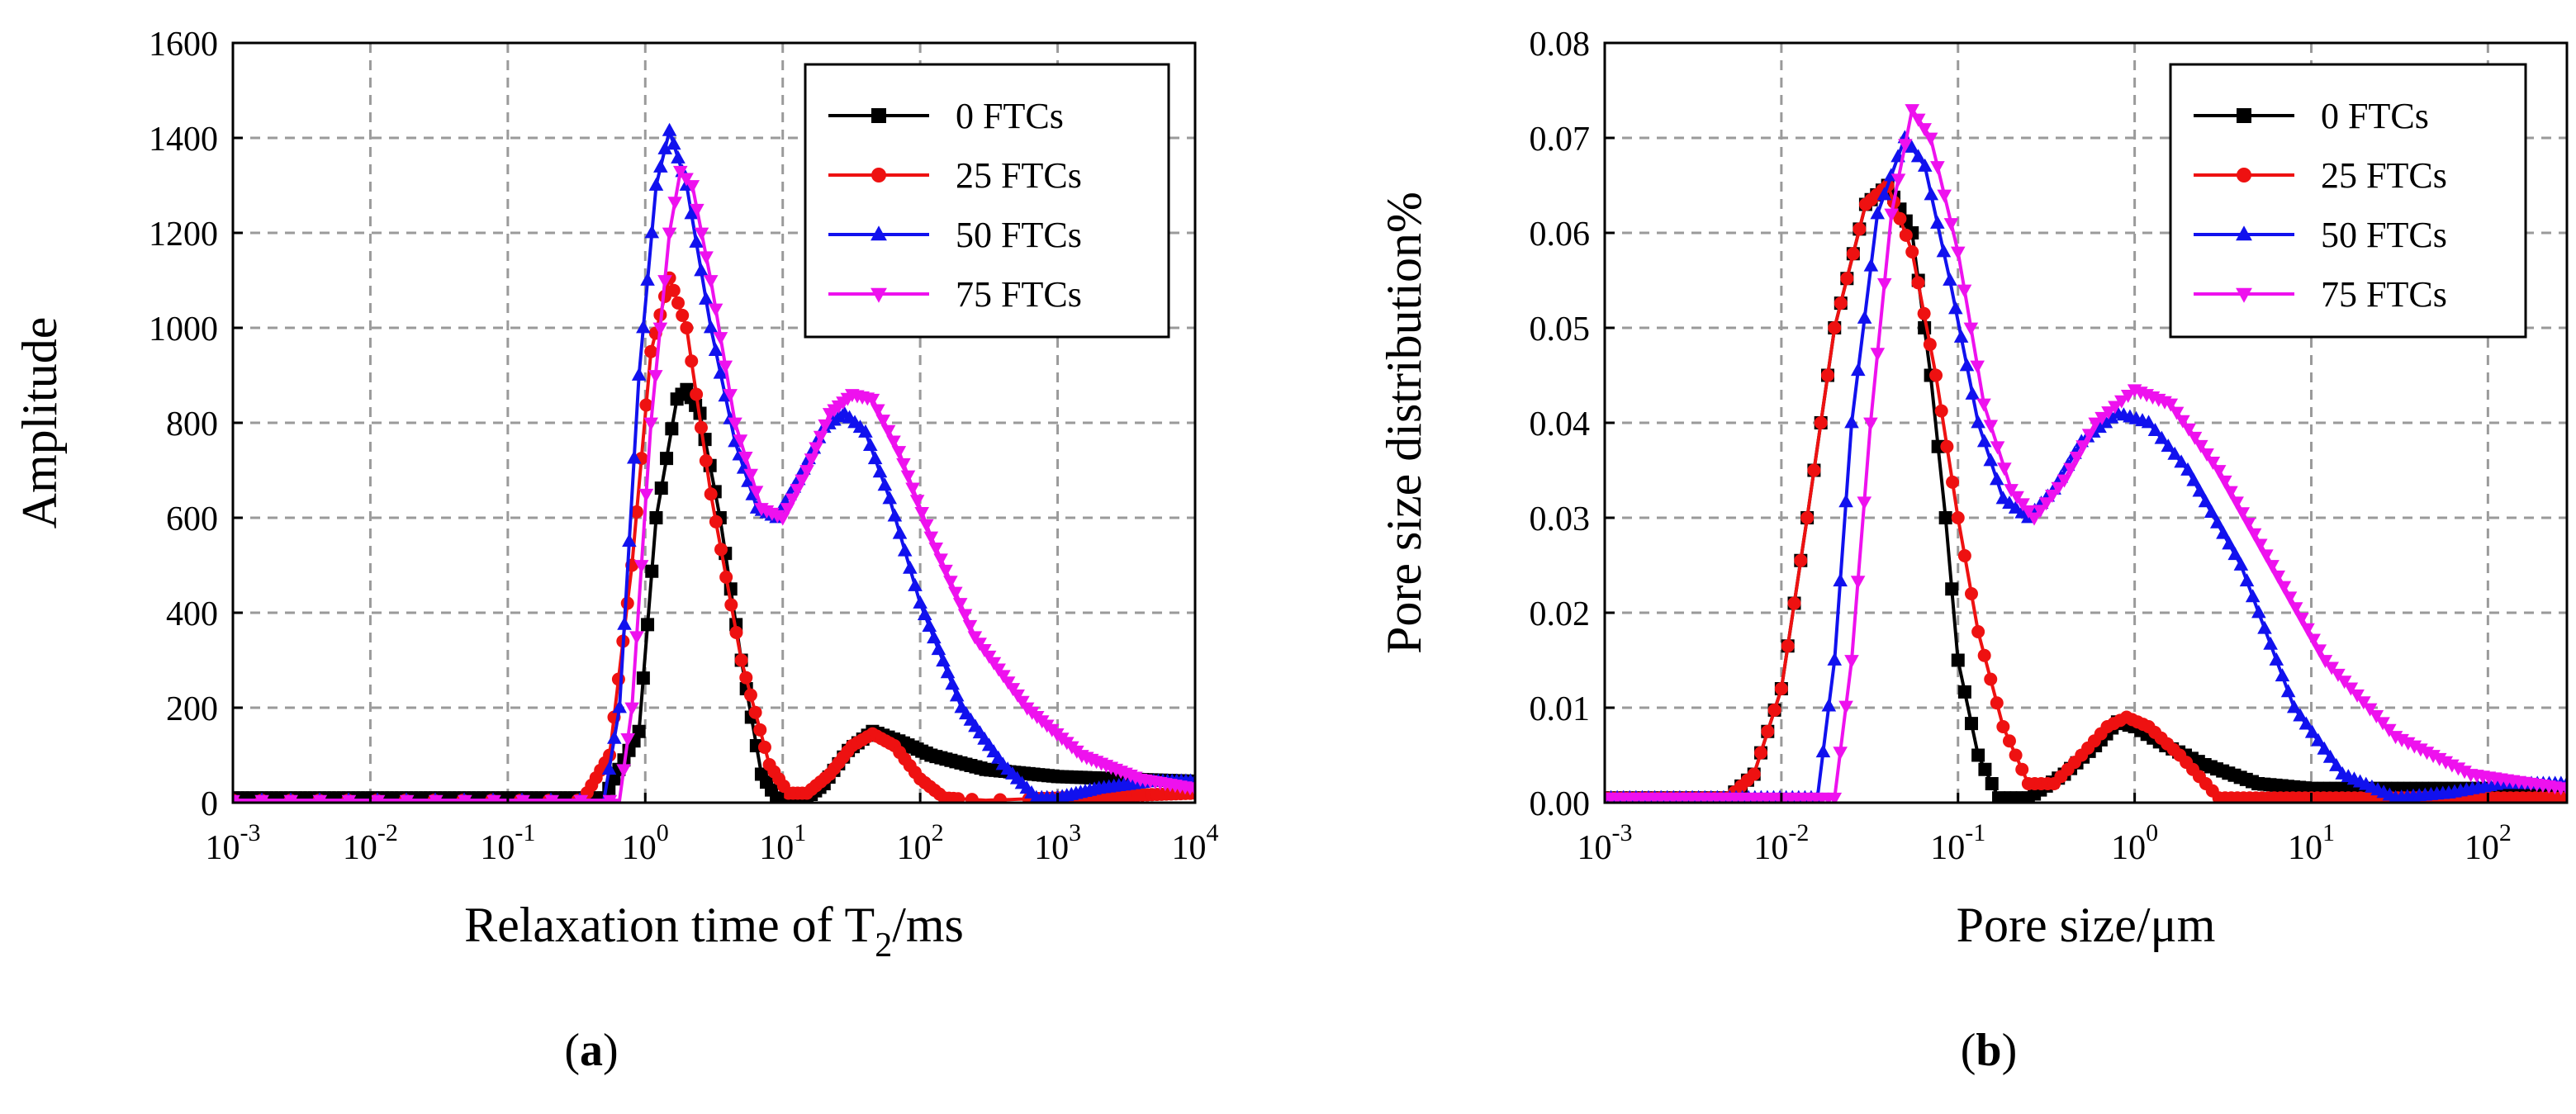 This screenshot has width=2576, height=1114. I want to click on x-tick-label: 10⁴, so click(1195, 843).